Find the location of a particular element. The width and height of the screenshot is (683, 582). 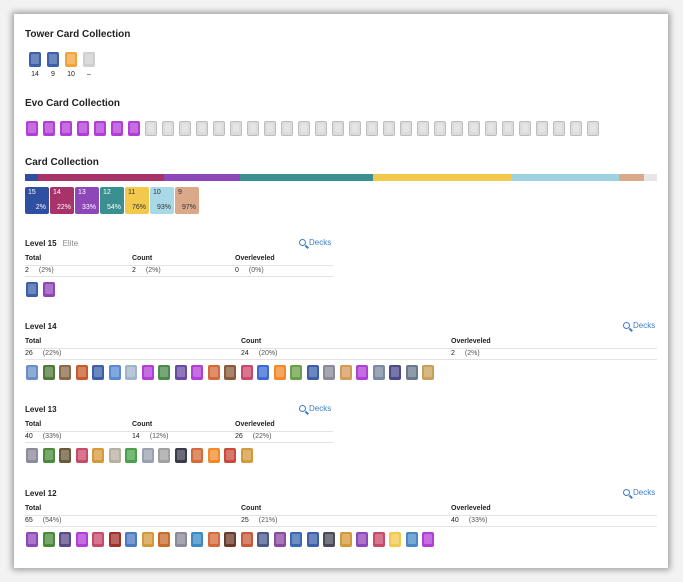

tower-card: – is located at coordinates (89, 65).